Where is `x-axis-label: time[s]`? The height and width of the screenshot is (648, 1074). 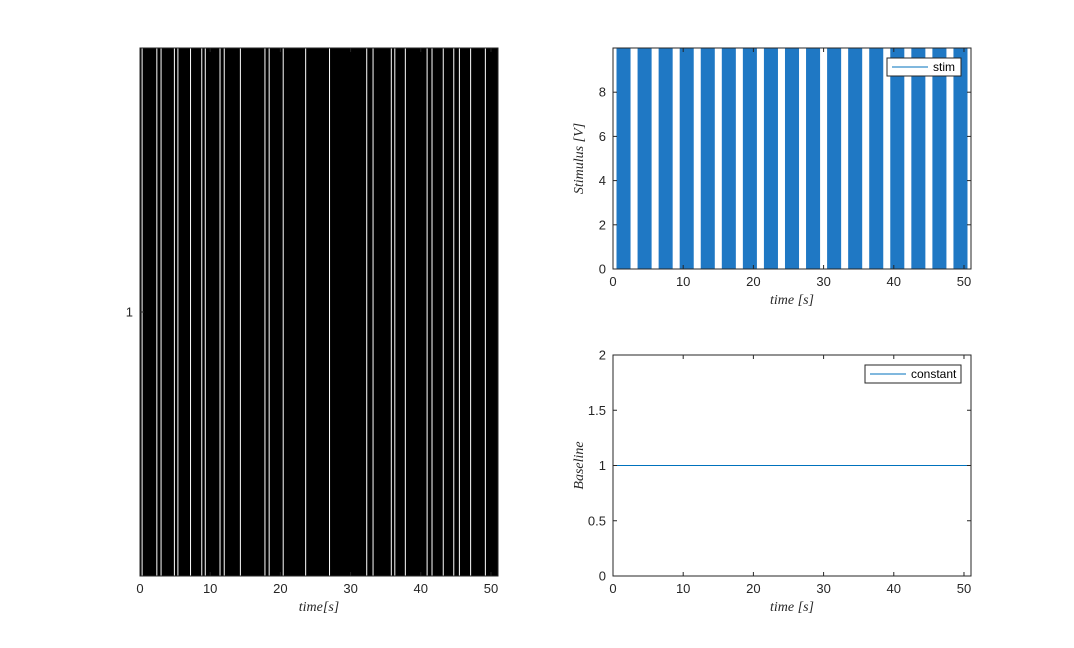 x-axis-label: time[s] is located at coordinates (319, 607).